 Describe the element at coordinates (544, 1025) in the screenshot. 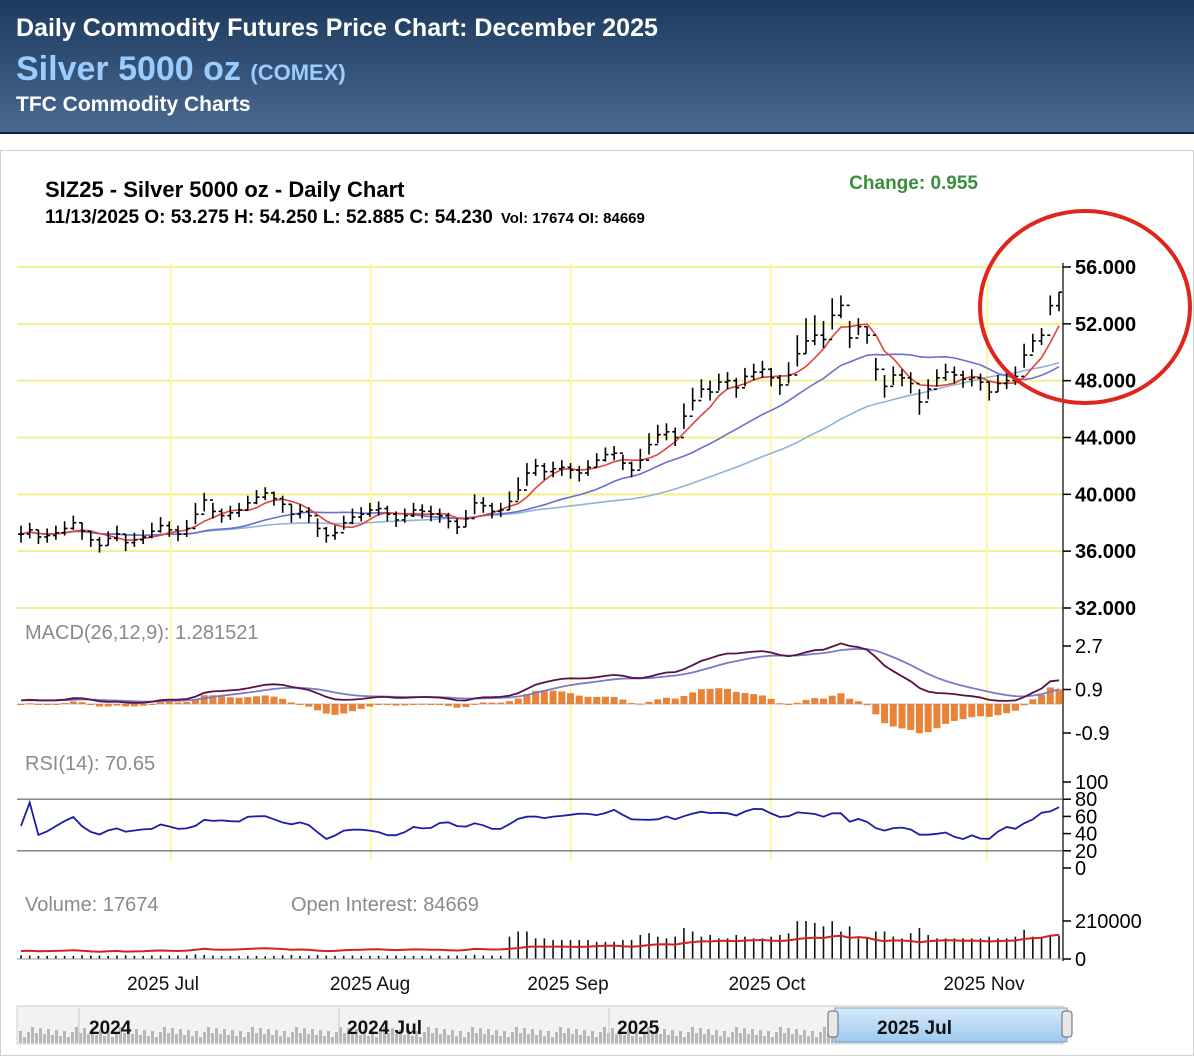

I see `range-navigator: 2024 2024 Jul 2025 2025 Jul` at that location.